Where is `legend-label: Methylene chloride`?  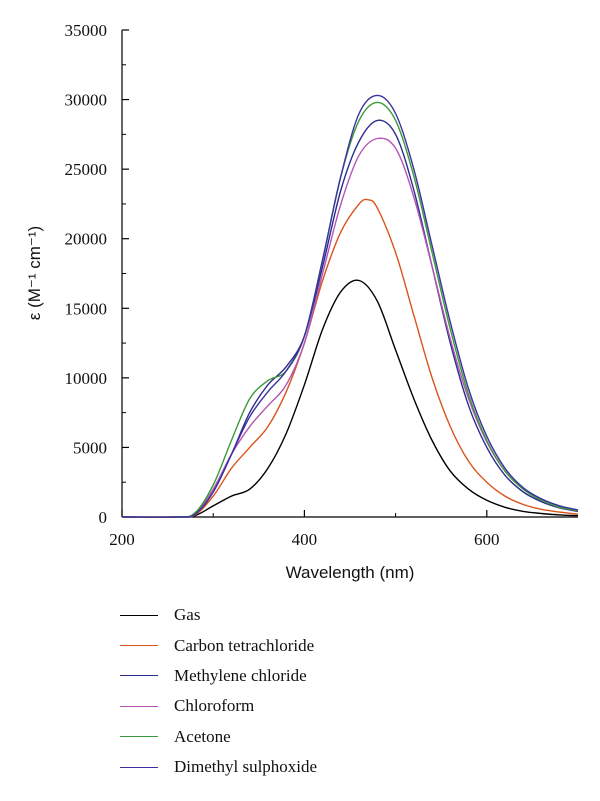
legend-label: Methylene chloride is located at coordinates (240, 675).